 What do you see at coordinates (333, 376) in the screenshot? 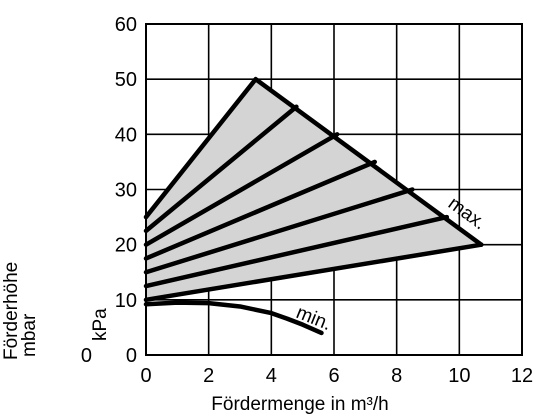
I see `x-tick-label: 6` at bounding box center [333, 376].